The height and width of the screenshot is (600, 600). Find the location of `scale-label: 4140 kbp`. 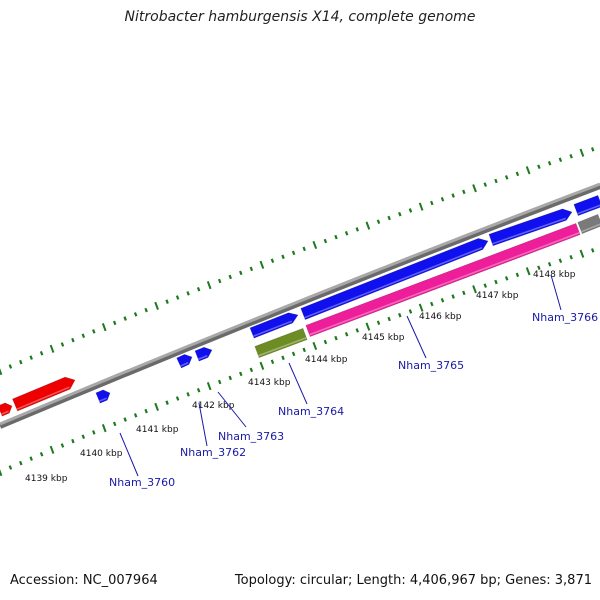

scale-label: 4140 kbp is located at coordinates (101, 454).